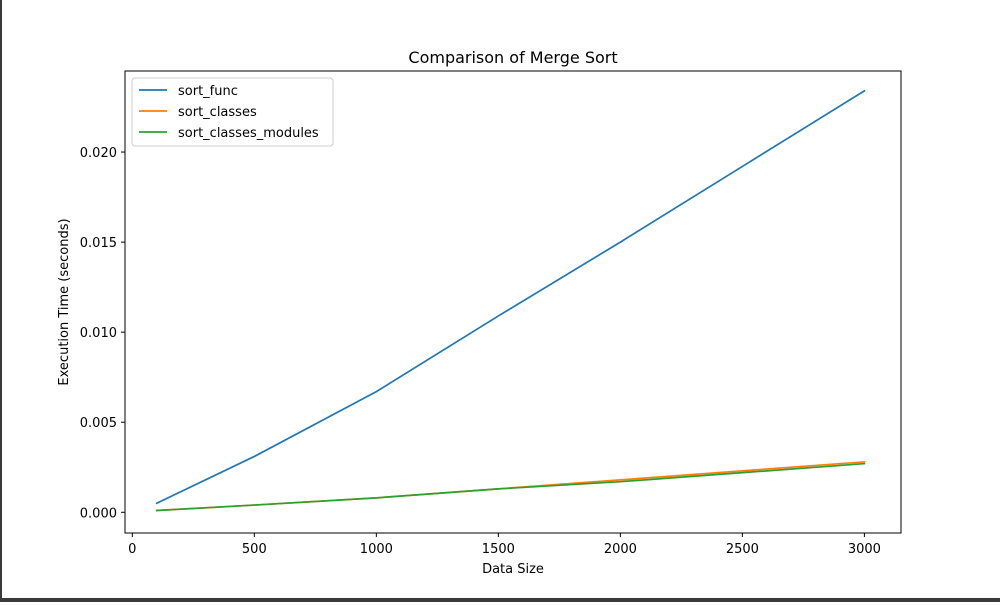 The image size is (1000, 606). I want to click on series-line-sort-classes-modules, so click(510, 487).